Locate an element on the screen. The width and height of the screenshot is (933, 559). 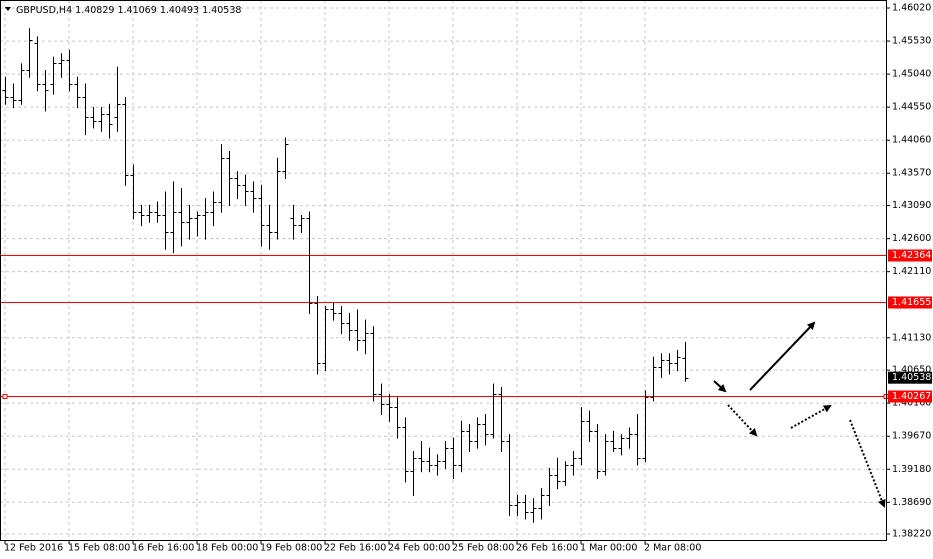
last-open: 1.40829 is located at coordinates (94, 10).